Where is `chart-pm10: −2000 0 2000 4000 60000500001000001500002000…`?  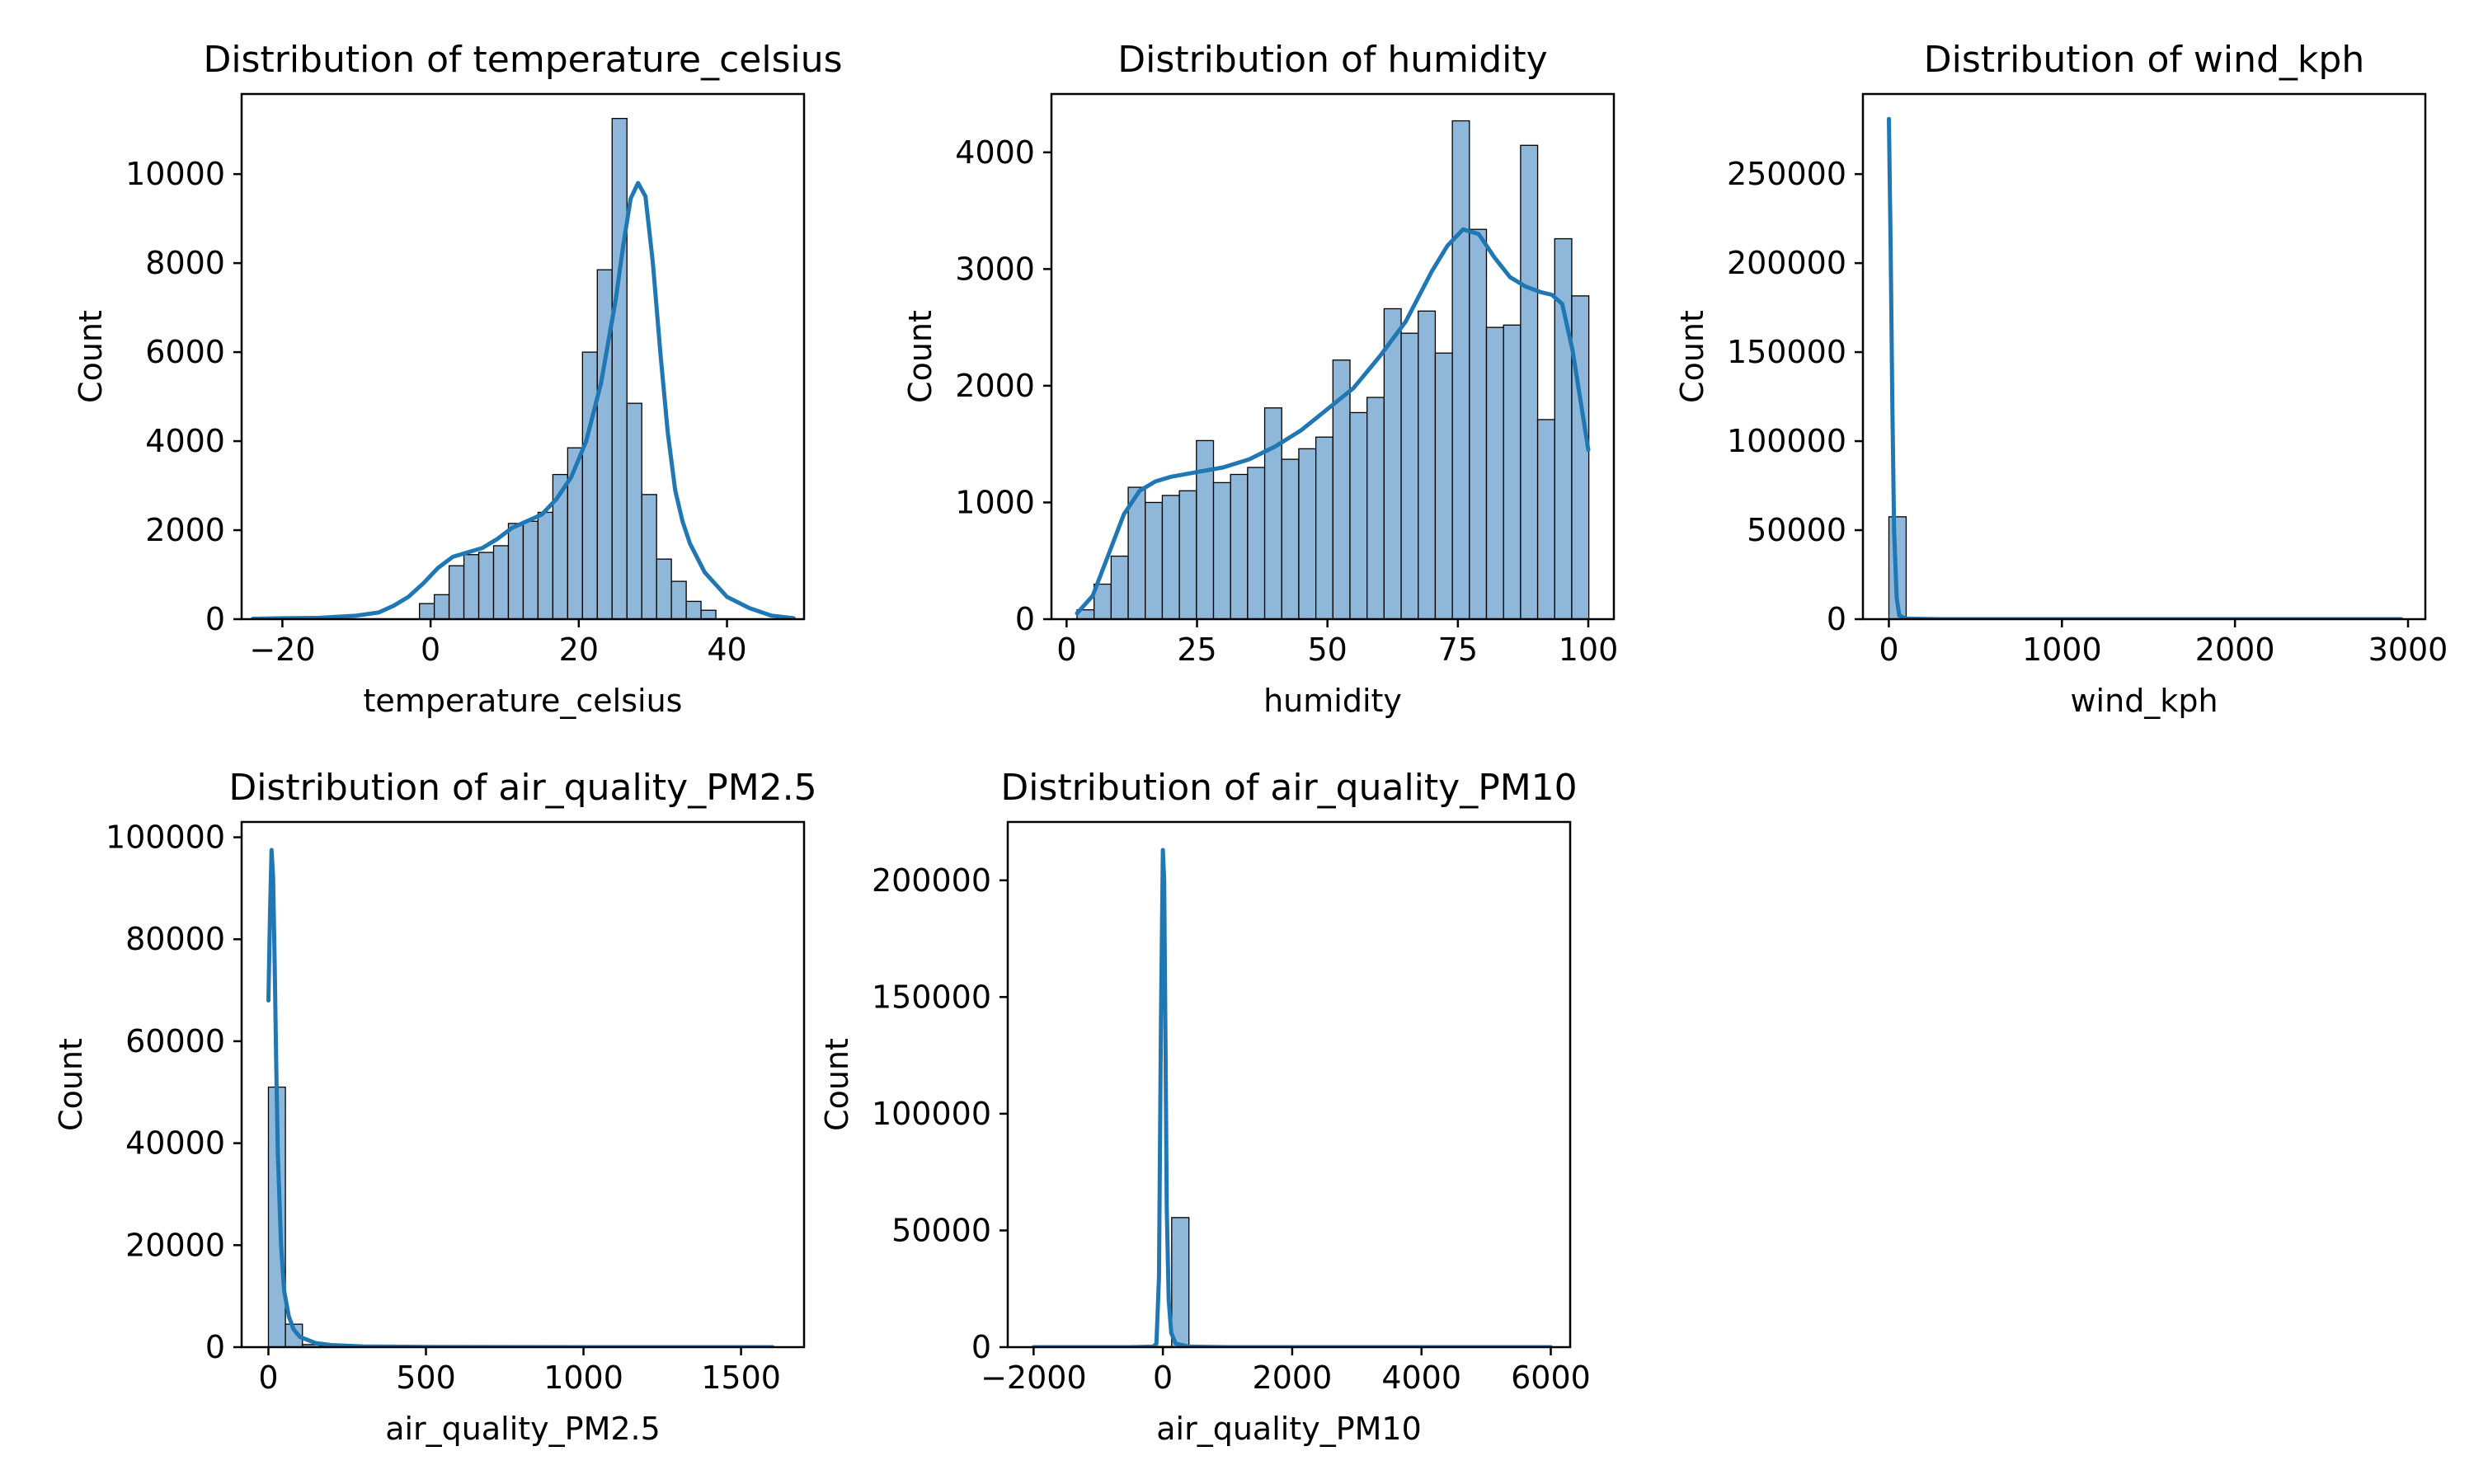
chart-pm10: −2000 0 2000 4000 60000500001000001500002000… is located at coordinates (1205, 1107).